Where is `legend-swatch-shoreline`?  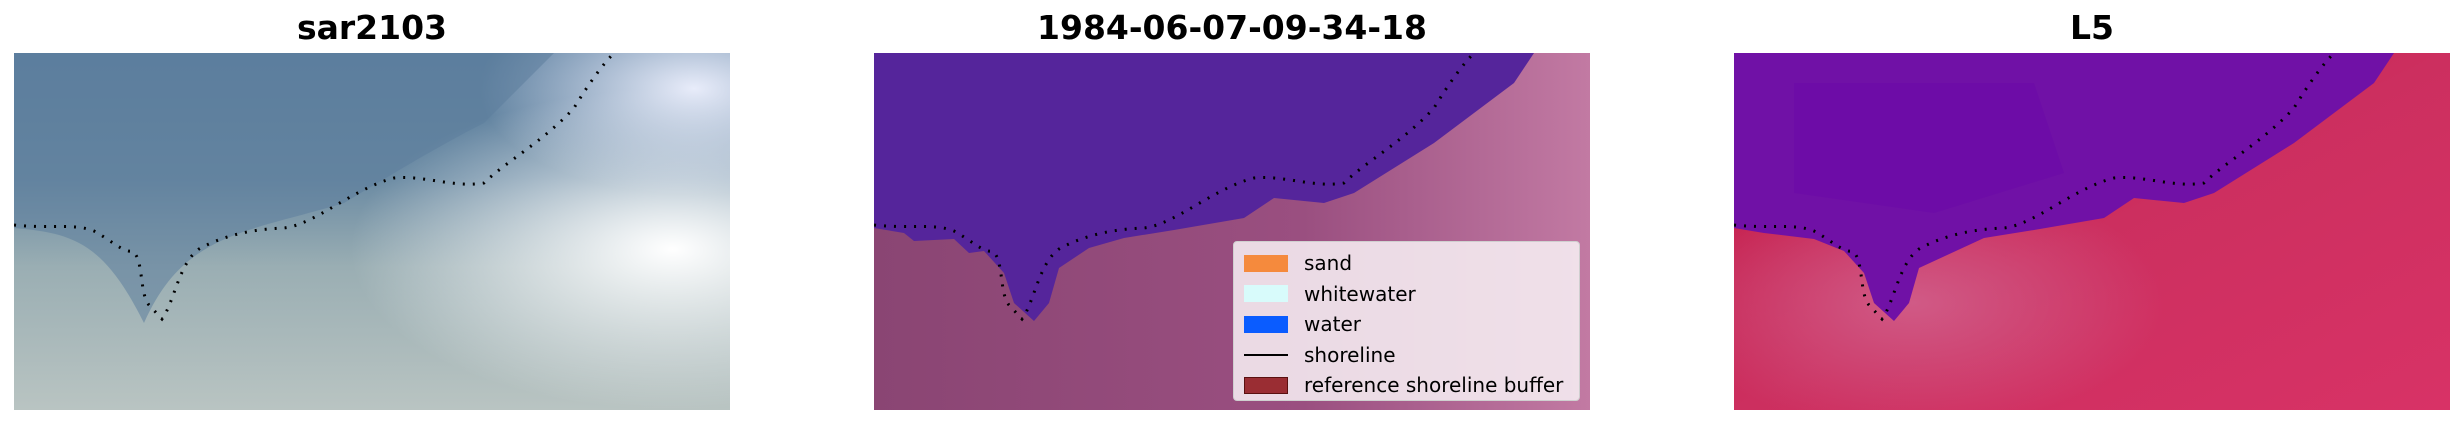
legend-swatch-shoreline is located at coordinates (1266, 354).